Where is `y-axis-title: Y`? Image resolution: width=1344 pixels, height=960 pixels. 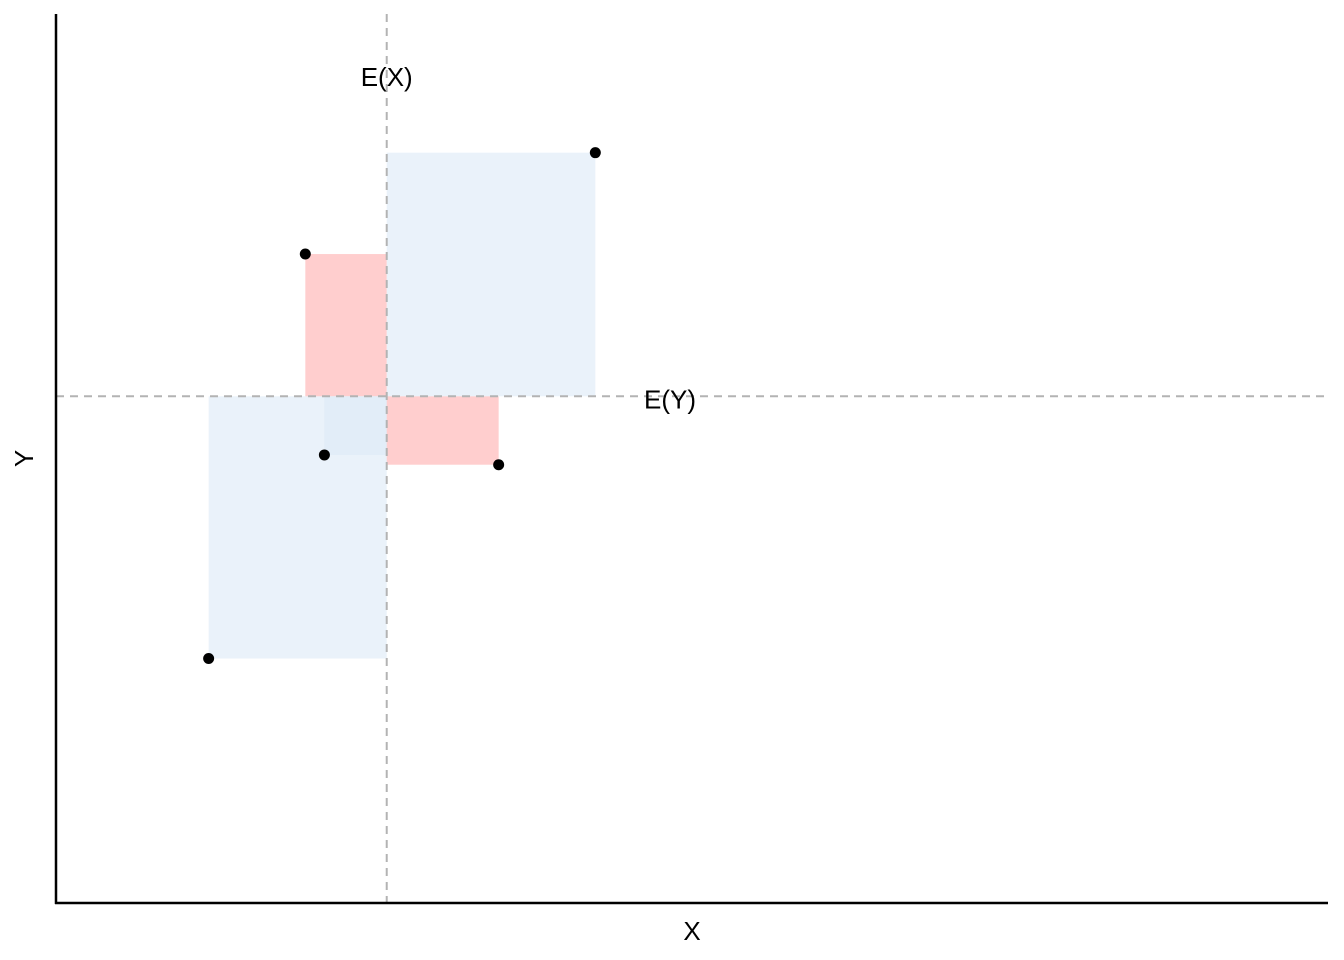
y-axis-title: Y is located at coordinates (24, 458).